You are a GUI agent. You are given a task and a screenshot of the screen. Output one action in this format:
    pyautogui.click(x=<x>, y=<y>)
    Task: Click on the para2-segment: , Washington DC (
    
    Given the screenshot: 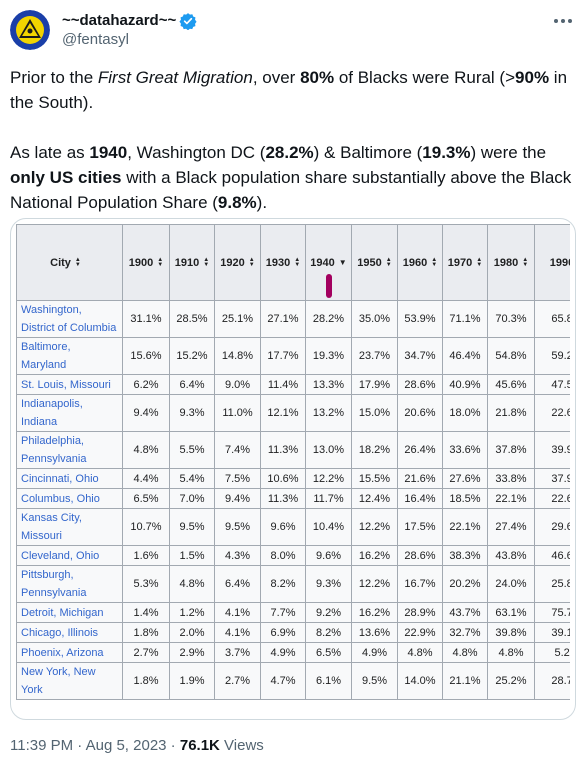 What is the action you would take?
    pyautogui.click(x=196, y=152)
    